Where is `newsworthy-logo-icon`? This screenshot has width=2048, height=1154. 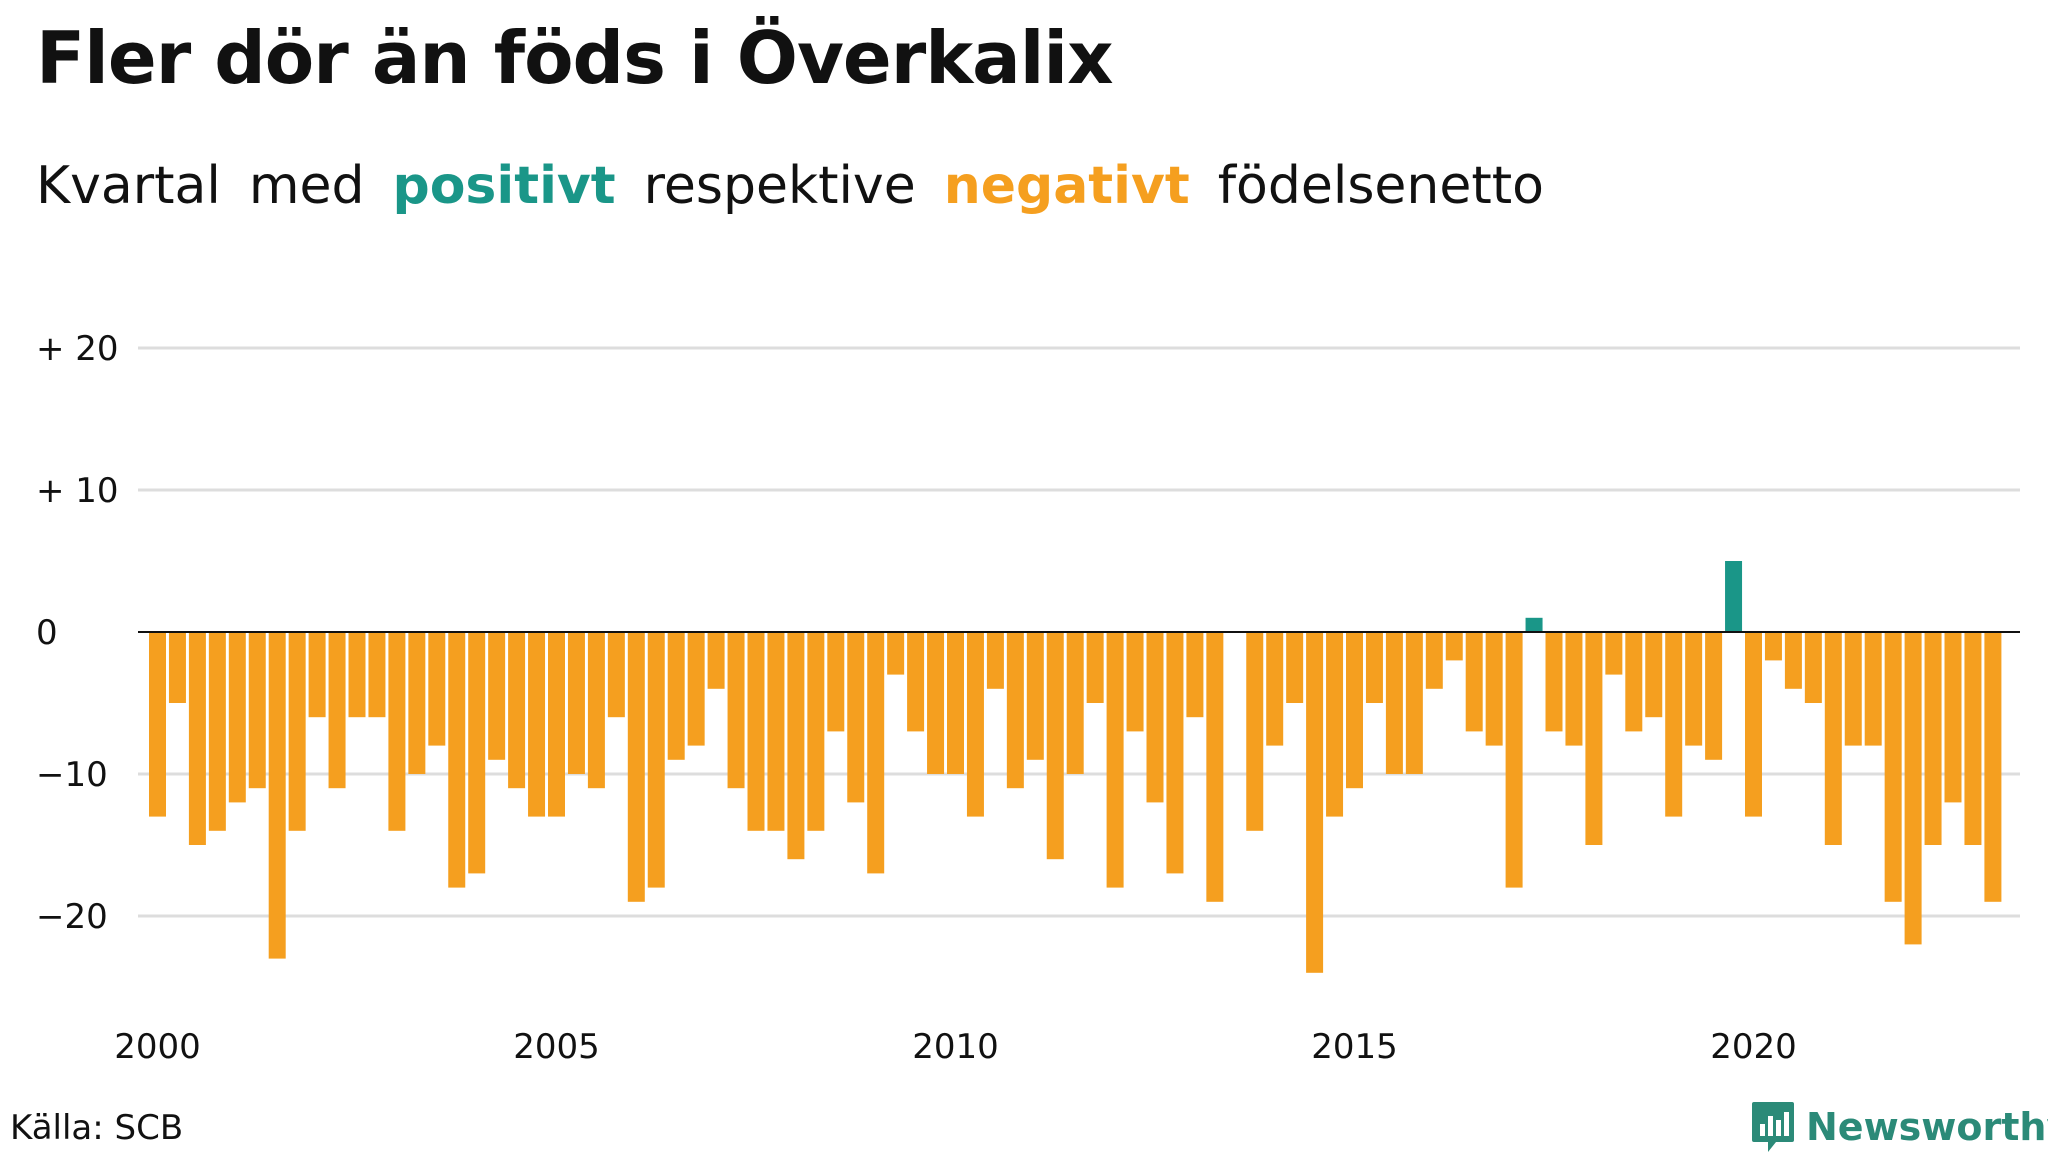
newsworthy-logo-icon is located at coordinates (1773, 1127).